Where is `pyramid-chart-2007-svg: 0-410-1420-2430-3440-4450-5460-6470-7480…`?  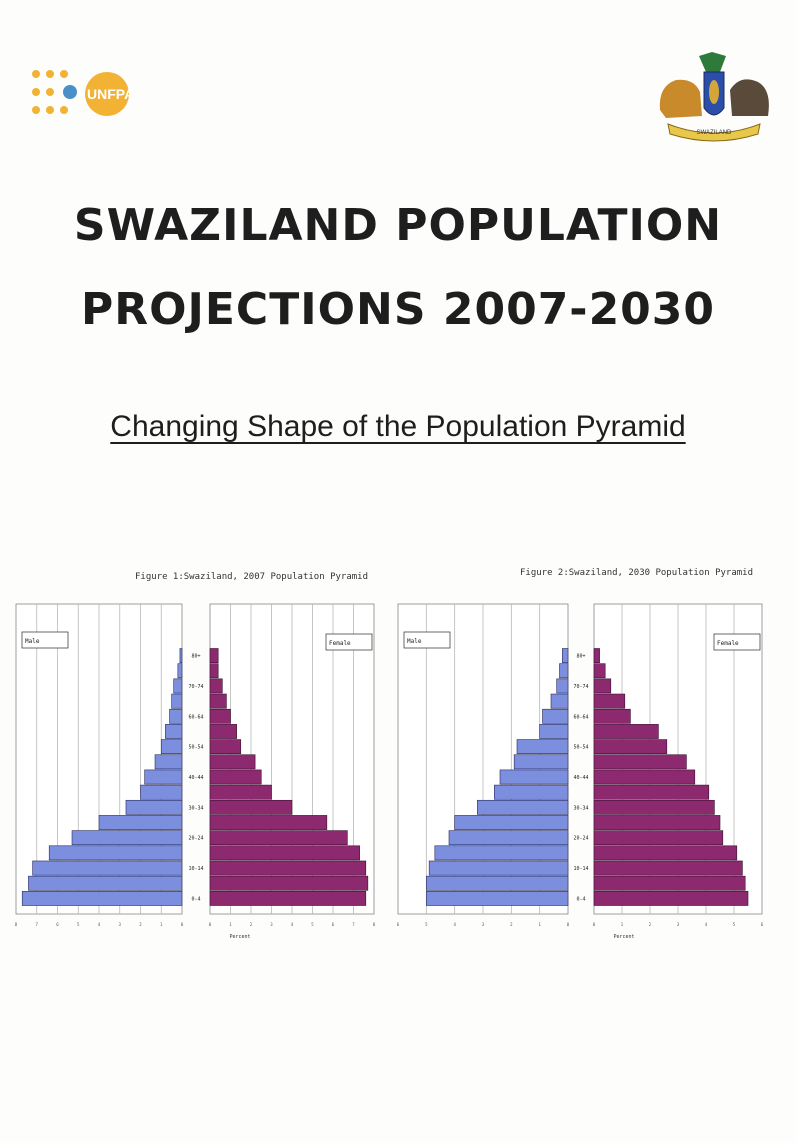 pyramid-chart-2007-svg: 0-410-1420-2430-3440-4450-5460-6470-7480… is located at coordinates (195, 771).